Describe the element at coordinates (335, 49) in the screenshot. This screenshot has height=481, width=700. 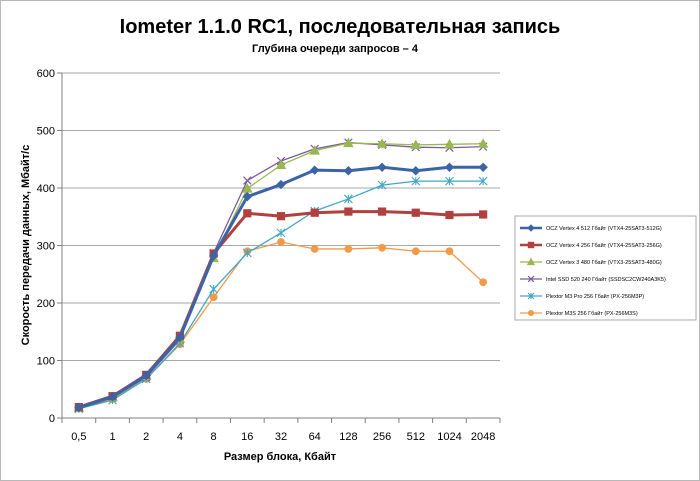
I see `chart-subtitle: Глубина очереди запросов – 4` at that location.